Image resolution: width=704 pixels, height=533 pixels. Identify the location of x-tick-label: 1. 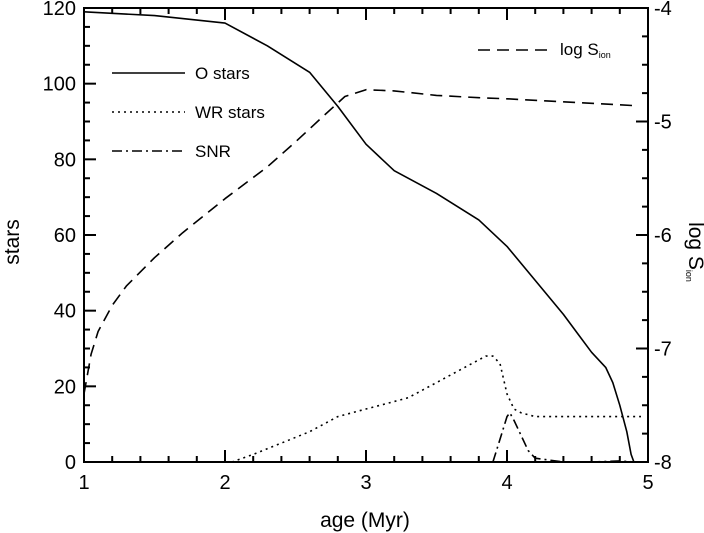
(83, 483).